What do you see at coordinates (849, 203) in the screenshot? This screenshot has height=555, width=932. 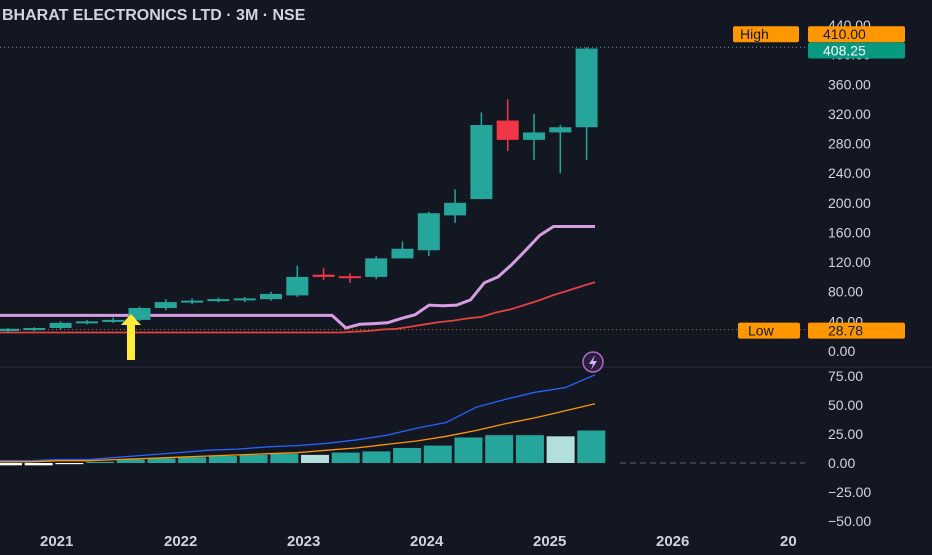 I see `price-axis-tick-label: 200.00` at bounding box center [849, 203].